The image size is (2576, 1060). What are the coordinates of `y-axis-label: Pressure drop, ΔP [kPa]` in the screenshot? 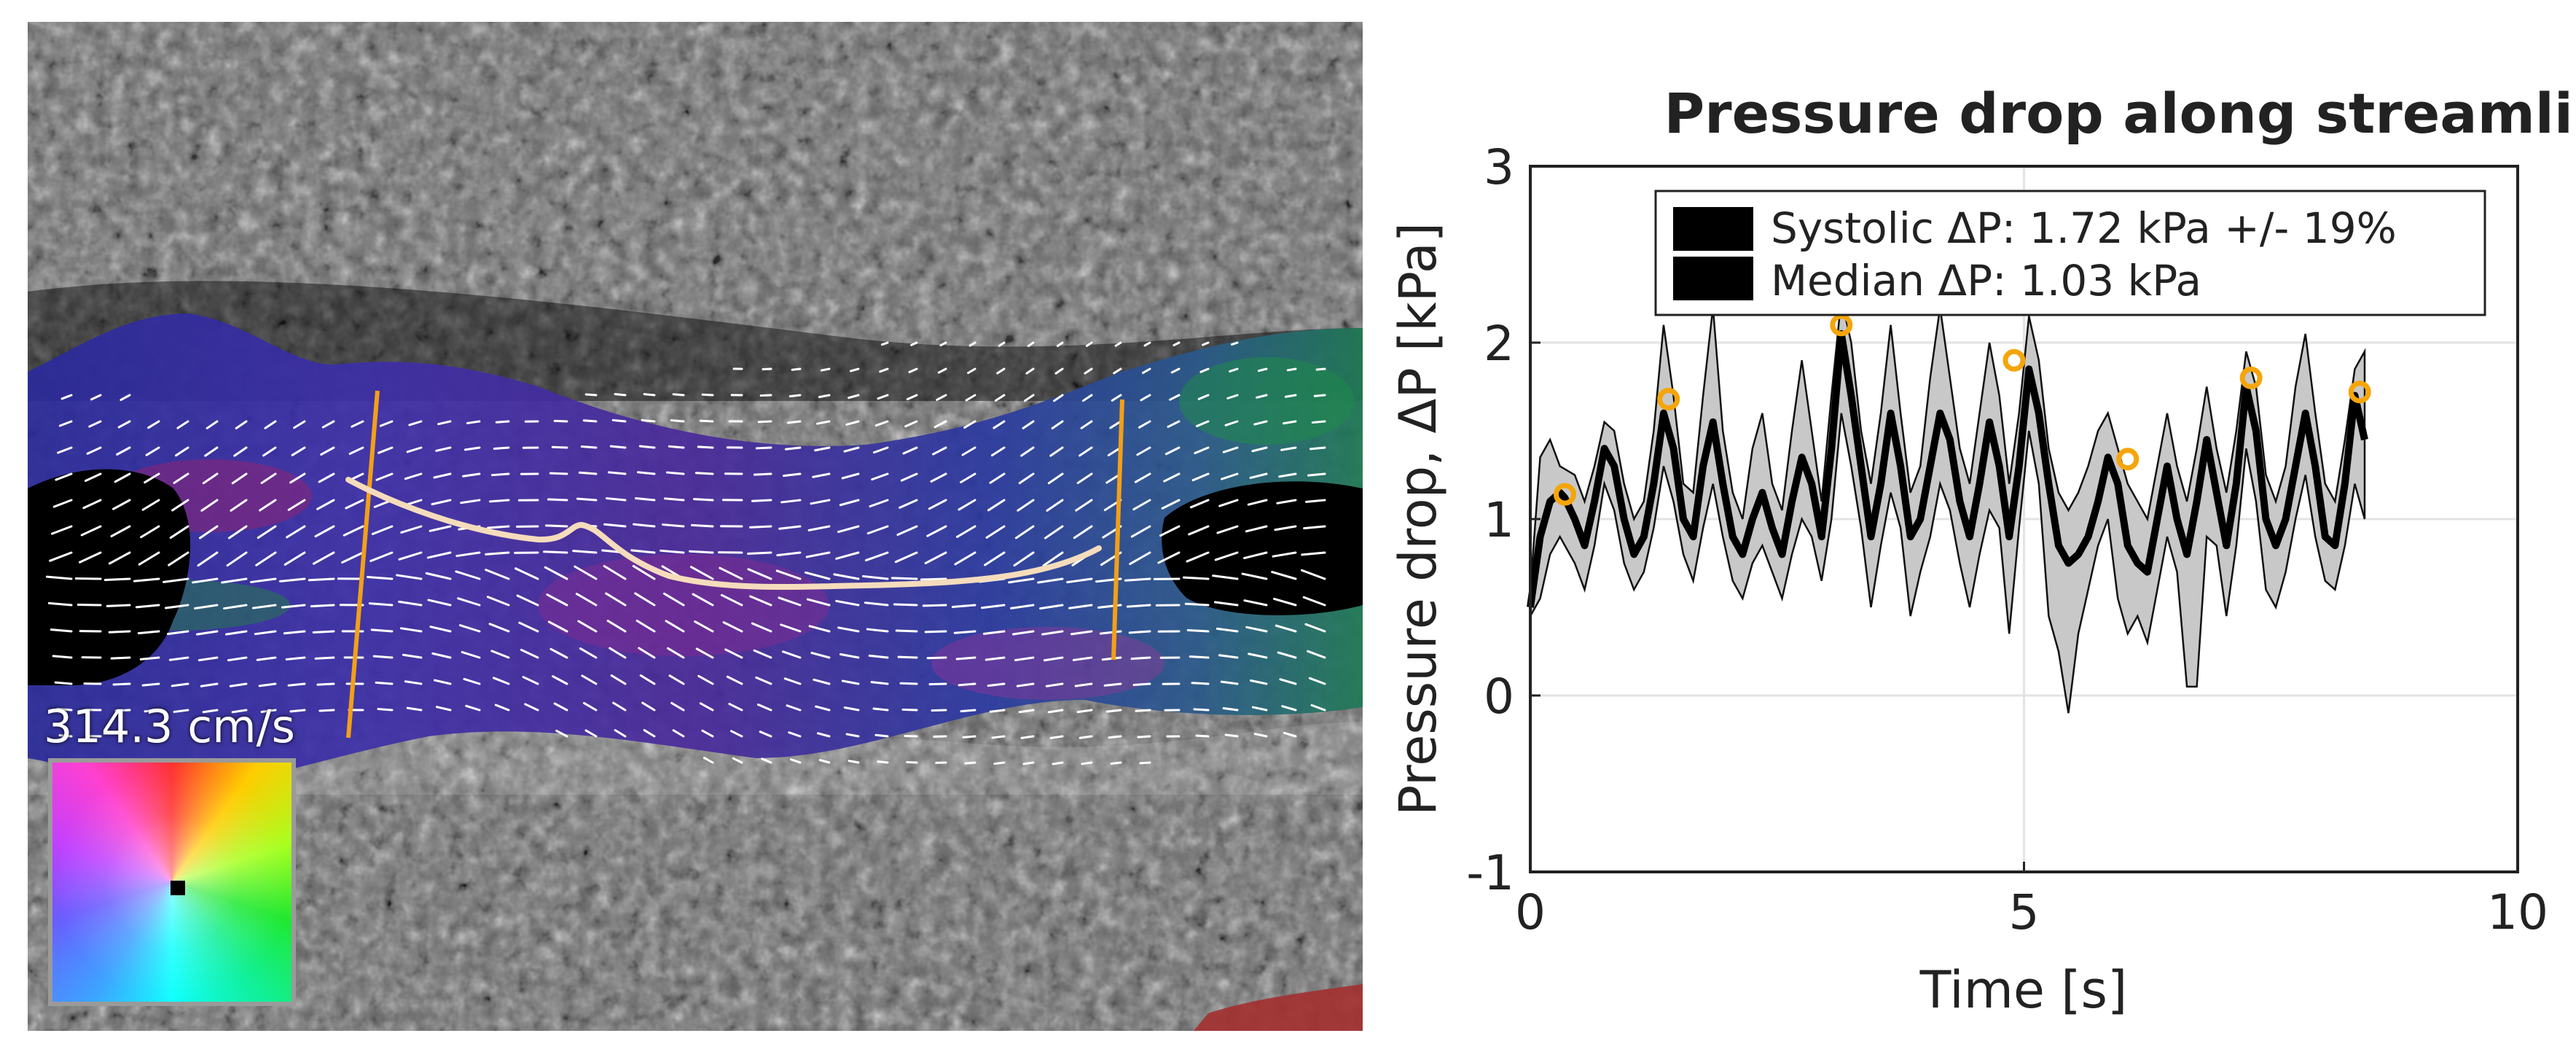 It's located at (1418, 519).